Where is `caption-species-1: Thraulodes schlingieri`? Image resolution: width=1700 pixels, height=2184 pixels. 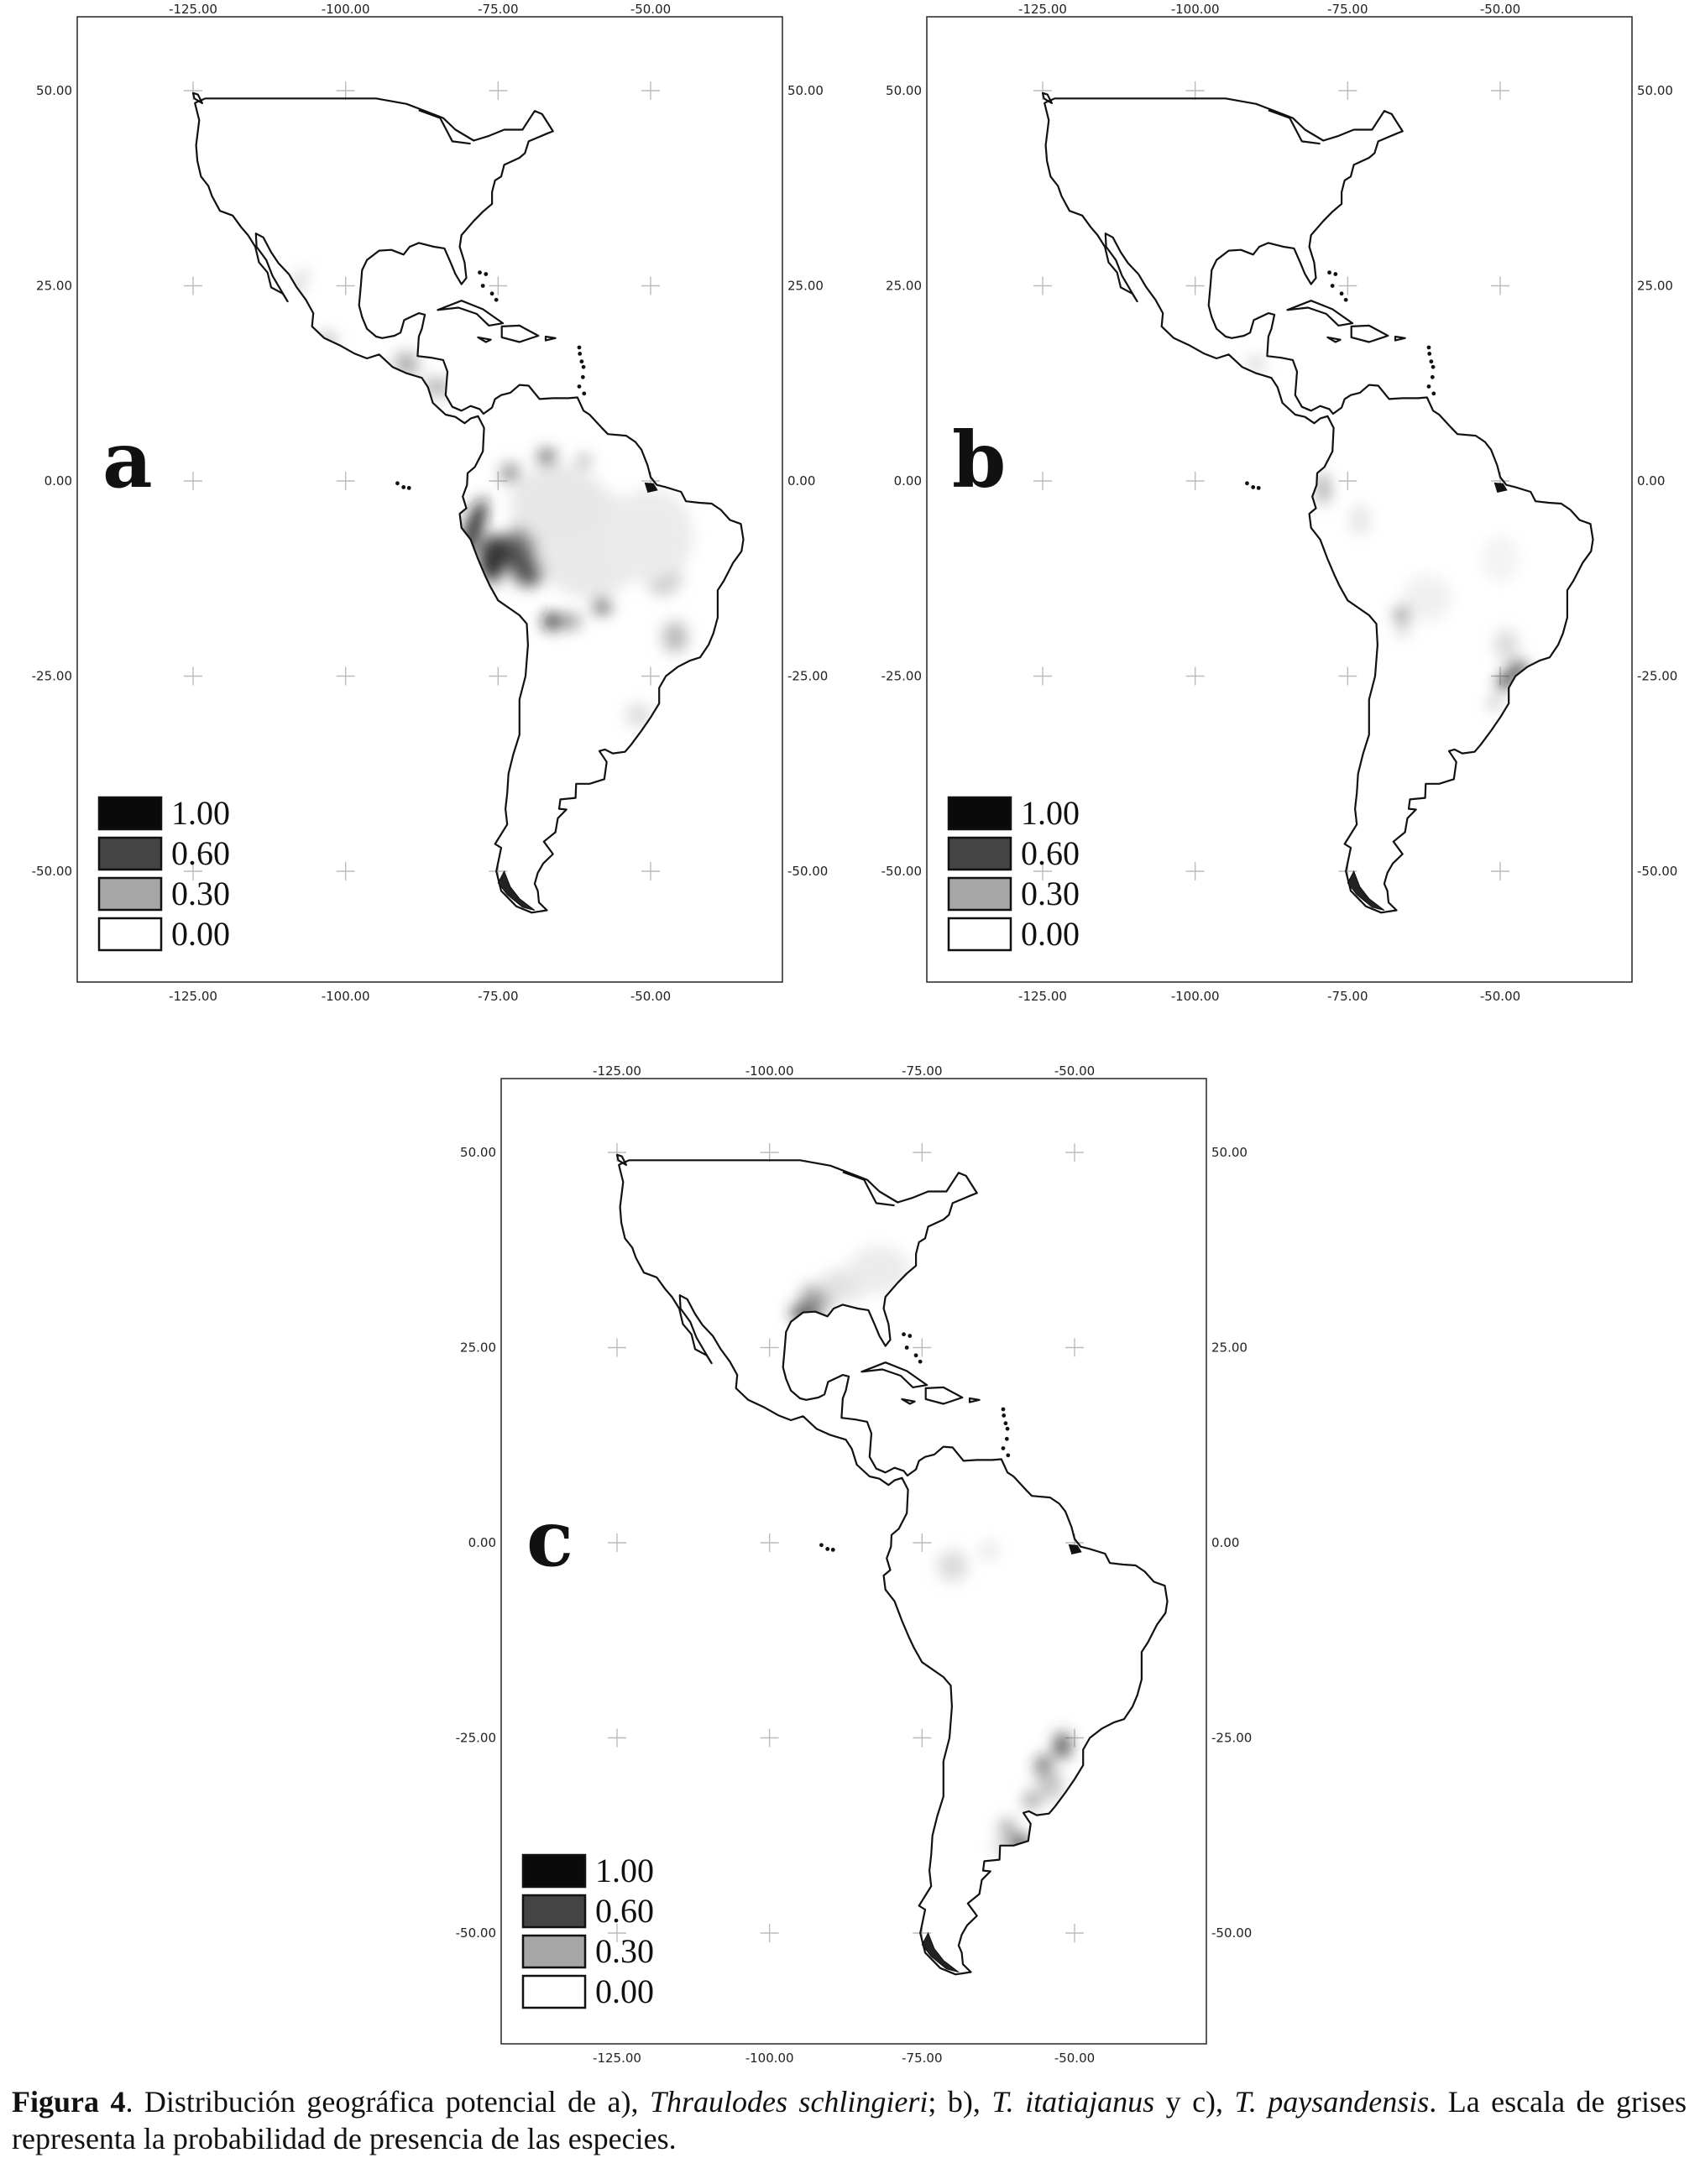 caption-species-1: Thraulodes schlingieri is located at coordinates (788, 2102).